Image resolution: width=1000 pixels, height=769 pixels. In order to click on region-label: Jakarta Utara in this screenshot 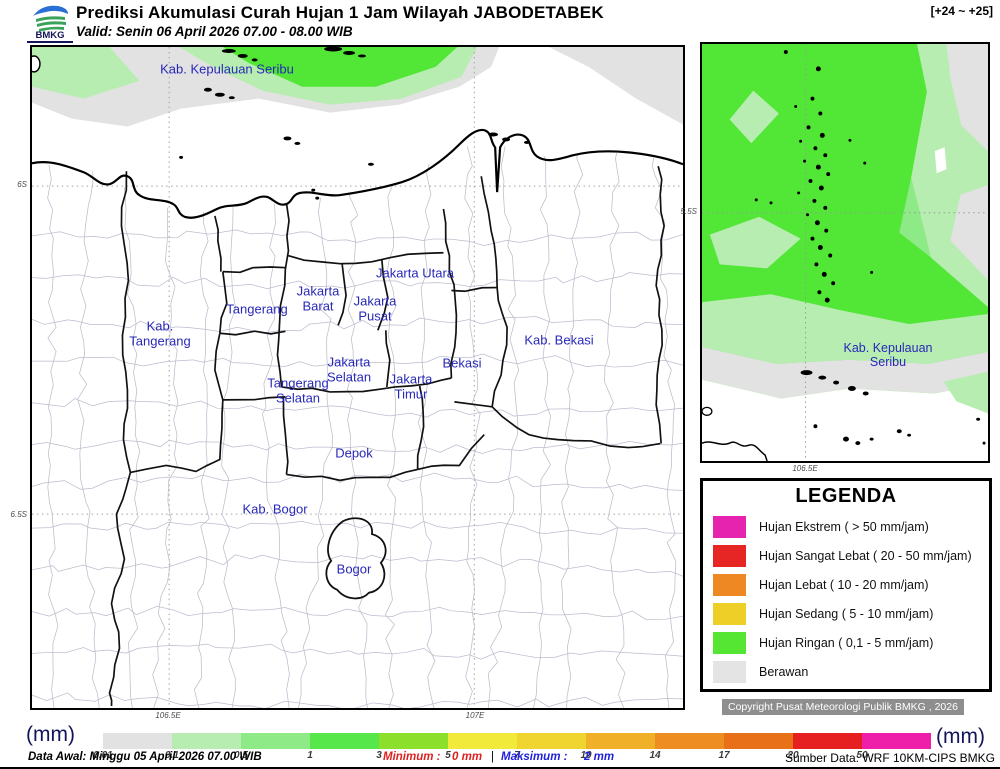, I will do `click(415, 273)`.